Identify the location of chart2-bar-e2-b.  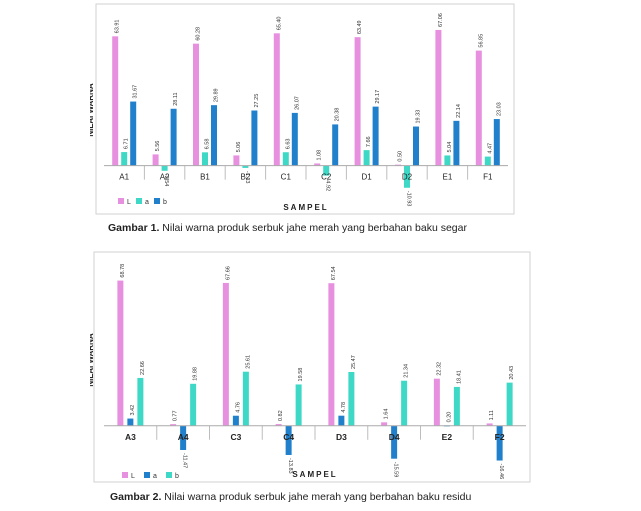
(456, 406).